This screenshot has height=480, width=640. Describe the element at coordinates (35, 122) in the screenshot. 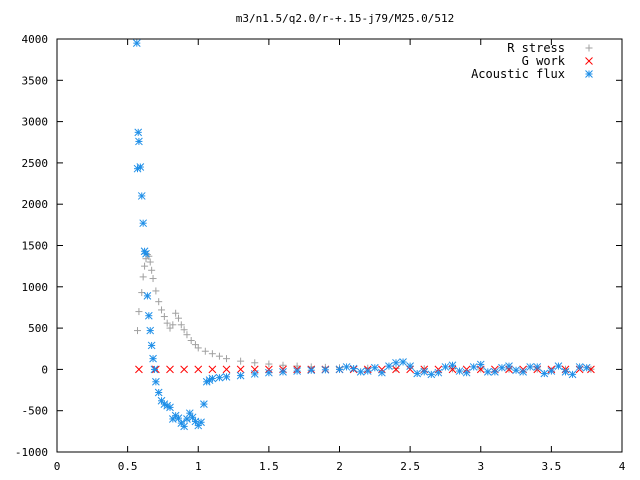

I see `y-tick-label: 3000` at that location.